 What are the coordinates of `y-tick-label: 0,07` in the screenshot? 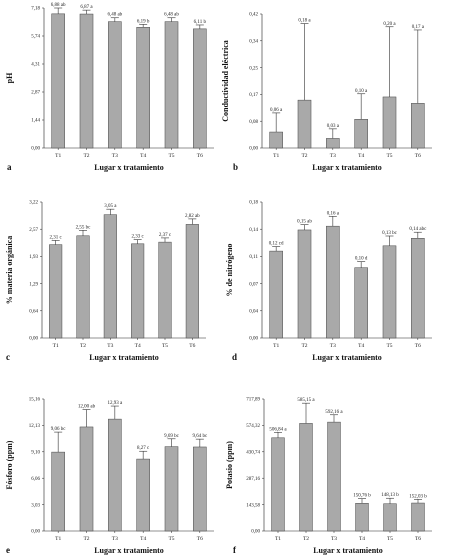 It's located at (253, 284).